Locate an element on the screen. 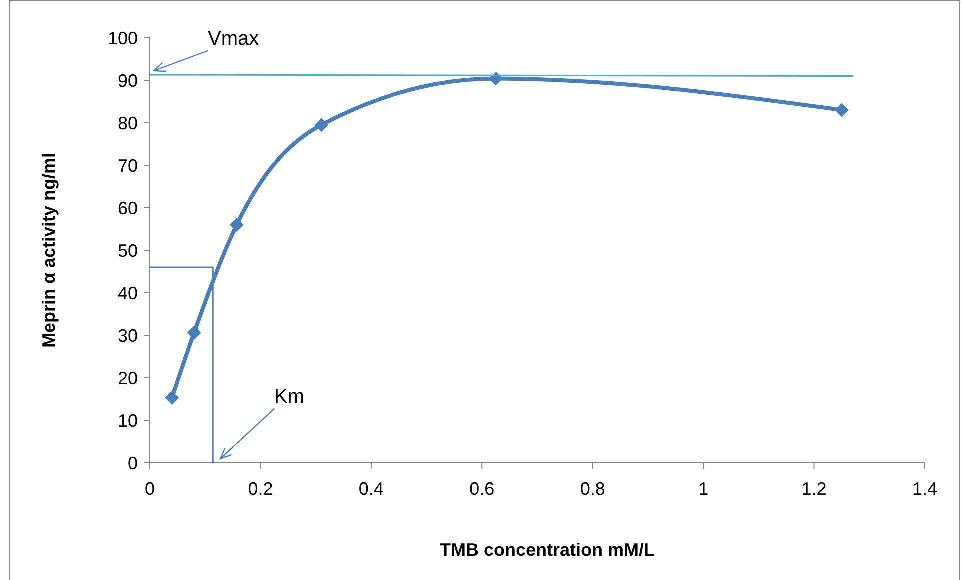 Image resolution: width=962 pixels, height=580 pixels. y-tick-label: 20 is located at coordinates (128, 378).